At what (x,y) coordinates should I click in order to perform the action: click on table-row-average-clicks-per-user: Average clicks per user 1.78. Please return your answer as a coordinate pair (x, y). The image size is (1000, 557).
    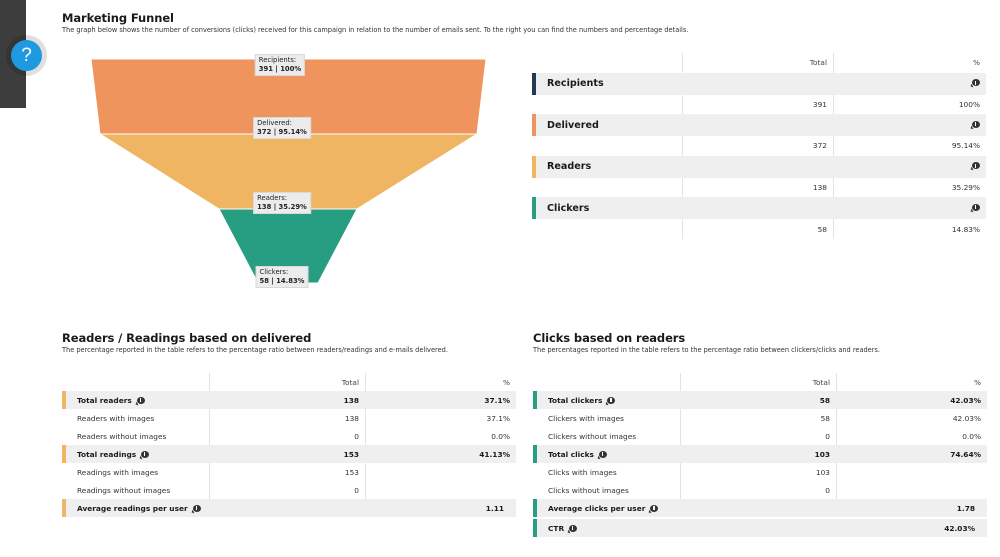
    Looking at the image, I should click on (760, 508).